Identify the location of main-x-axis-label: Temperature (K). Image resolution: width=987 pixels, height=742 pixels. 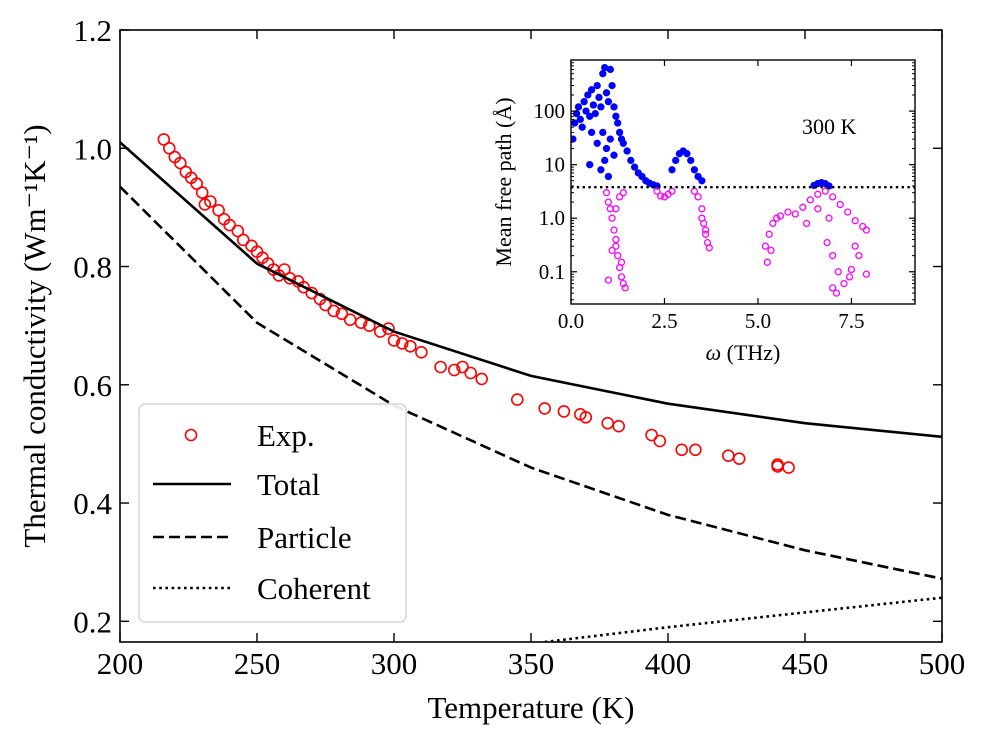
(531, 707).